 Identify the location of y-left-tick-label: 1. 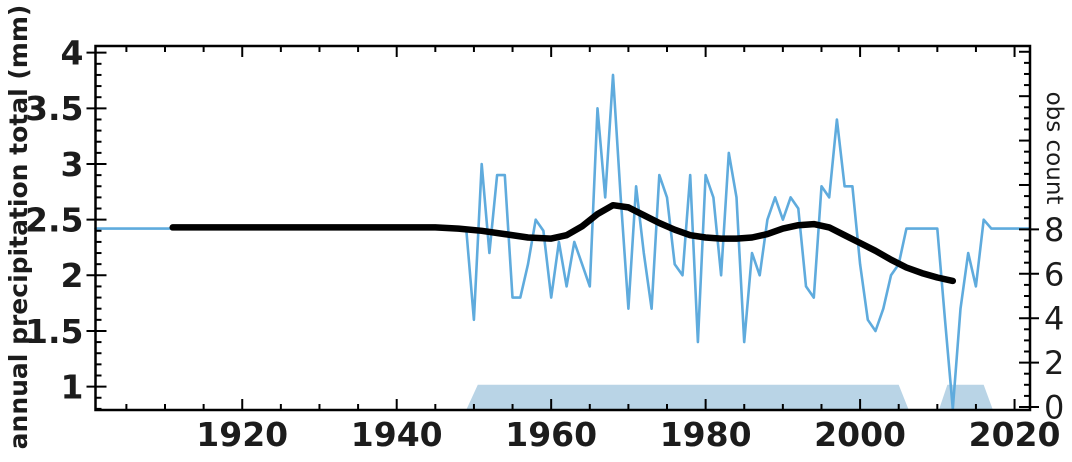
(72, 387).